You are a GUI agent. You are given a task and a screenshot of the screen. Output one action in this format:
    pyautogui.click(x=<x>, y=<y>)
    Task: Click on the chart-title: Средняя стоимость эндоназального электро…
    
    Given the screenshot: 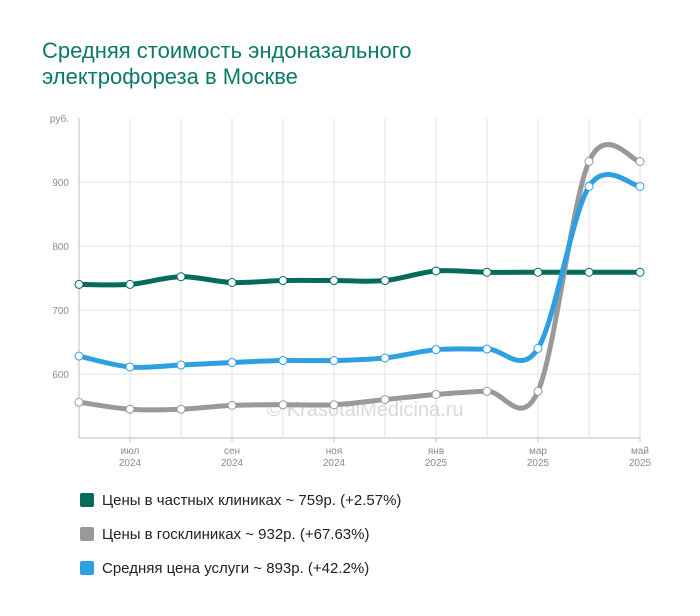 What is the action you would take?
    pyautogui.click(x=322, y=64)
    